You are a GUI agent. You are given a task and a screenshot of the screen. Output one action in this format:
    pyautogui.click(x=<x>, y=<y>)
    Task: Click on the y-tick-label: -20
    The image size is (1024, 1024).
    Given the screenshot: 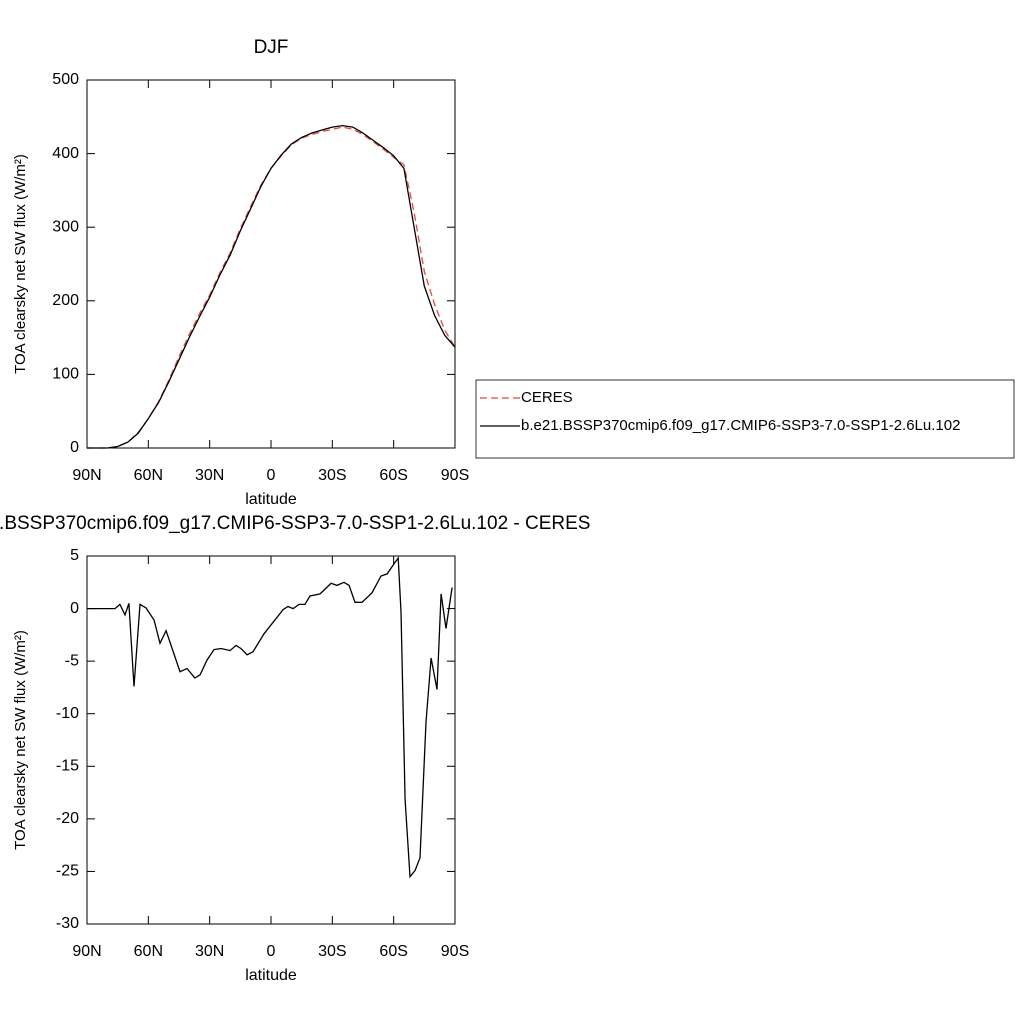 What is the action you would take?
    pyautogui.click(x=67, y=818)
    